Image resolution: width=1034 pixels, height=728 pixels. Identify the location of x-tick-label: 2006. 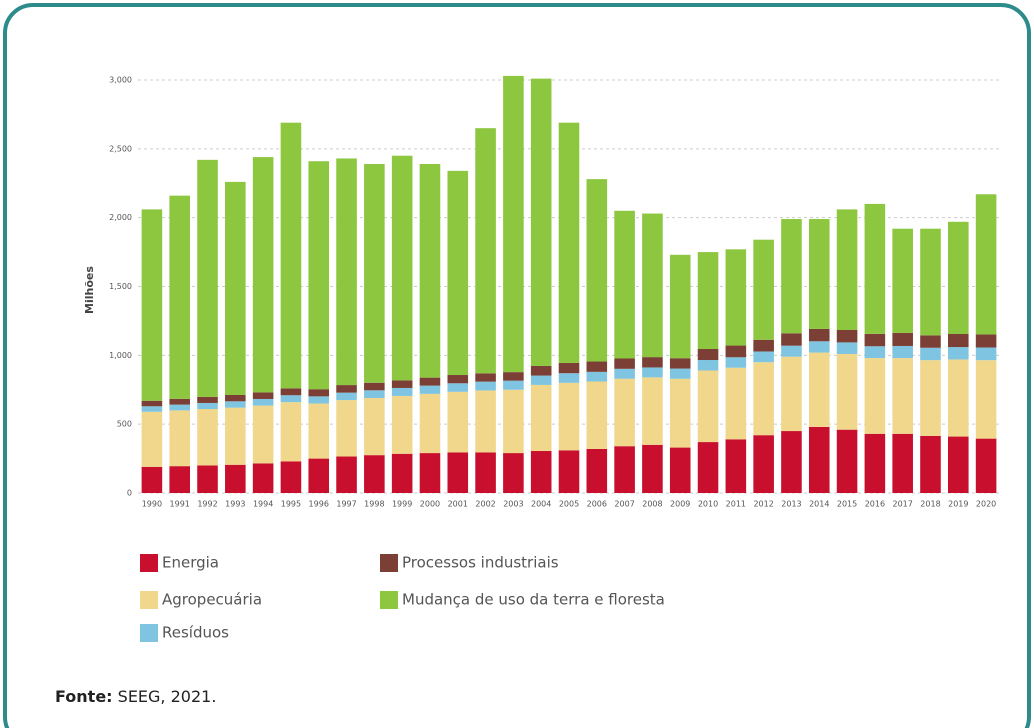
(597, 504).